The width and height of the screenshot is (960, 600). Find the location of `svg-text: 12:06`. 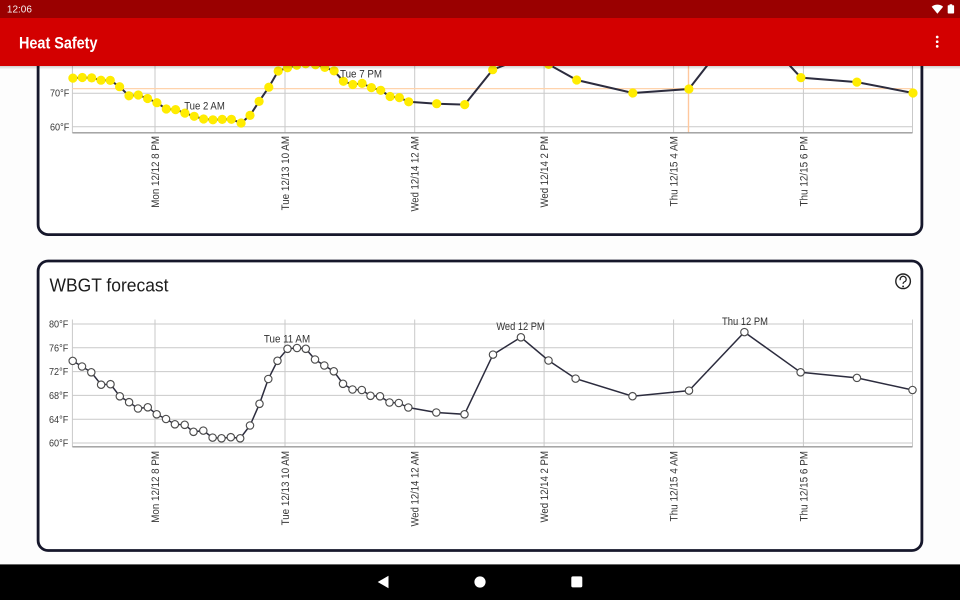

svg-text: 12:06 is located at coordinates (19, 10).